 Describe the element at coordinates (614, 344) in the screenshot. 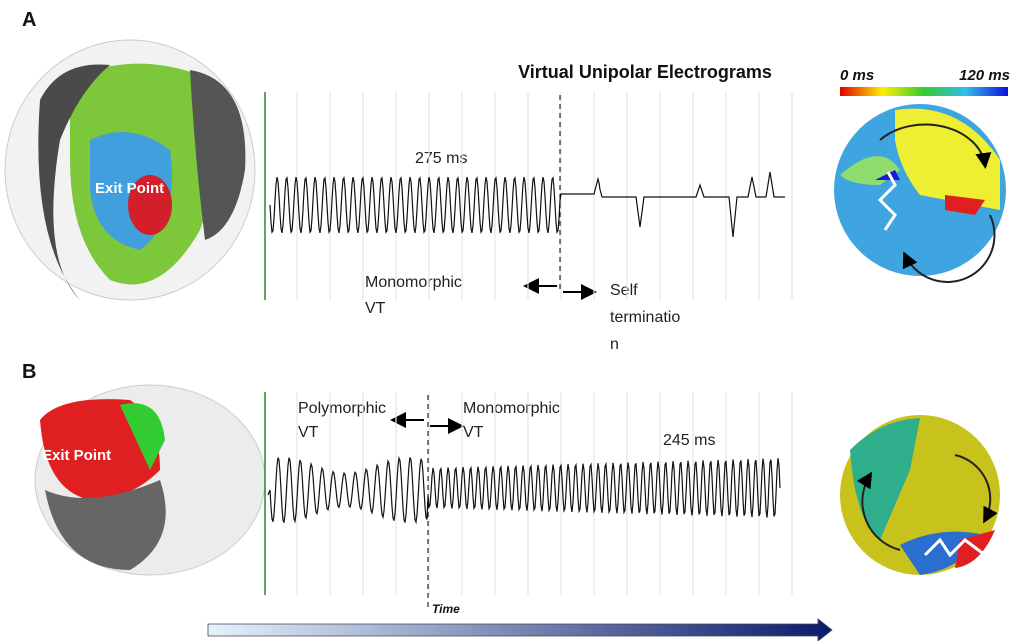

I see `annotation: n` at that location.